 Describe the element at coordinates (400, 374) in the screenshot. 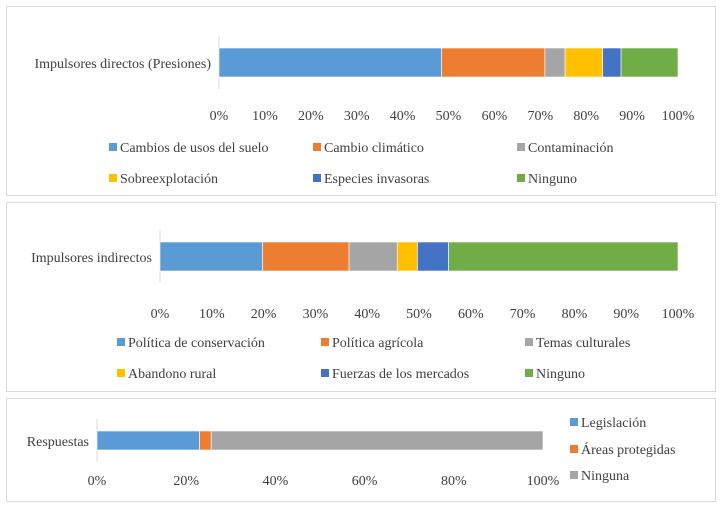

I see `legend-label: Fuerzas de los mercados` at that location.